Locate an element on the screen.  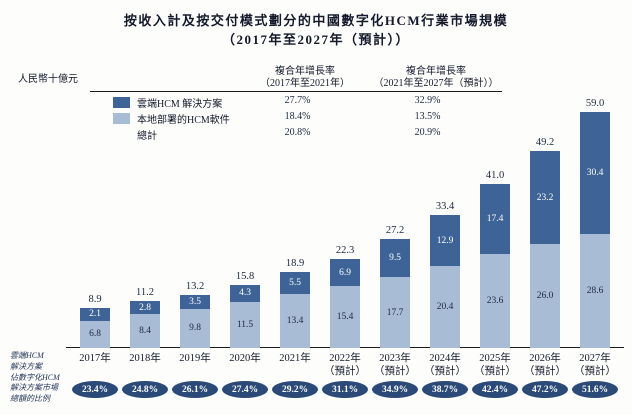
bar-segment-cloud: 23.2 is located at coordinates (545, 197).